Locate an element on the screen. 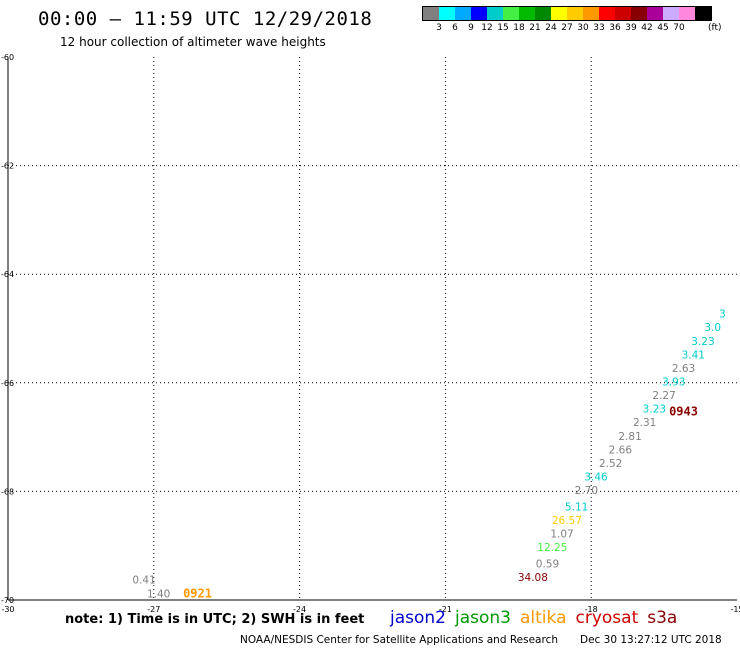  wave-height-label: 12.25 is located at coordinates (552, 548).